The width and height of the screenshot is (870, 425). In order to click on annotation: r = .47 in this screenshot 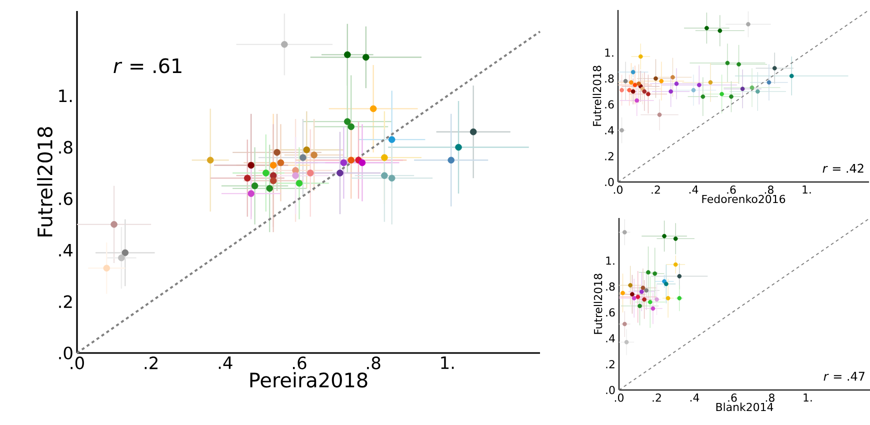, I will do `click(844, 376)`.